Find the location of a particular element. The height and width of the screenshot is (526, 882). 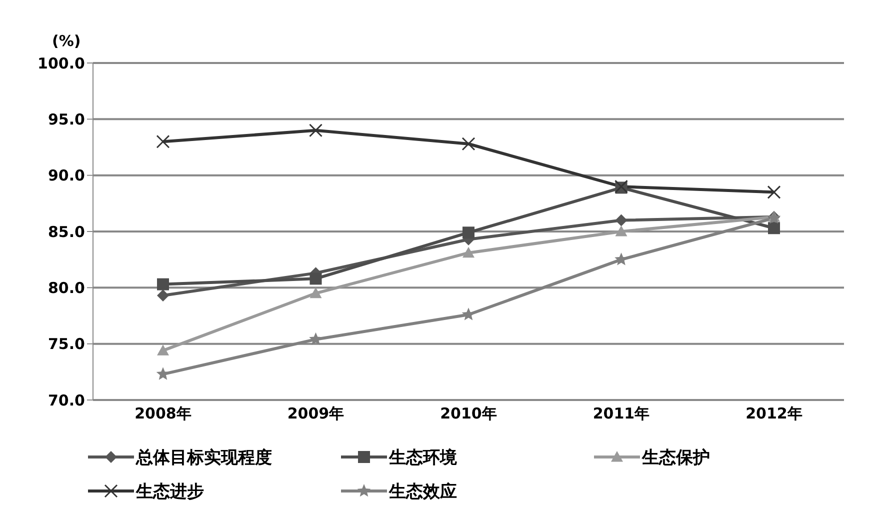

legend-label: 生态效应 is located at coordinates (423, 491).